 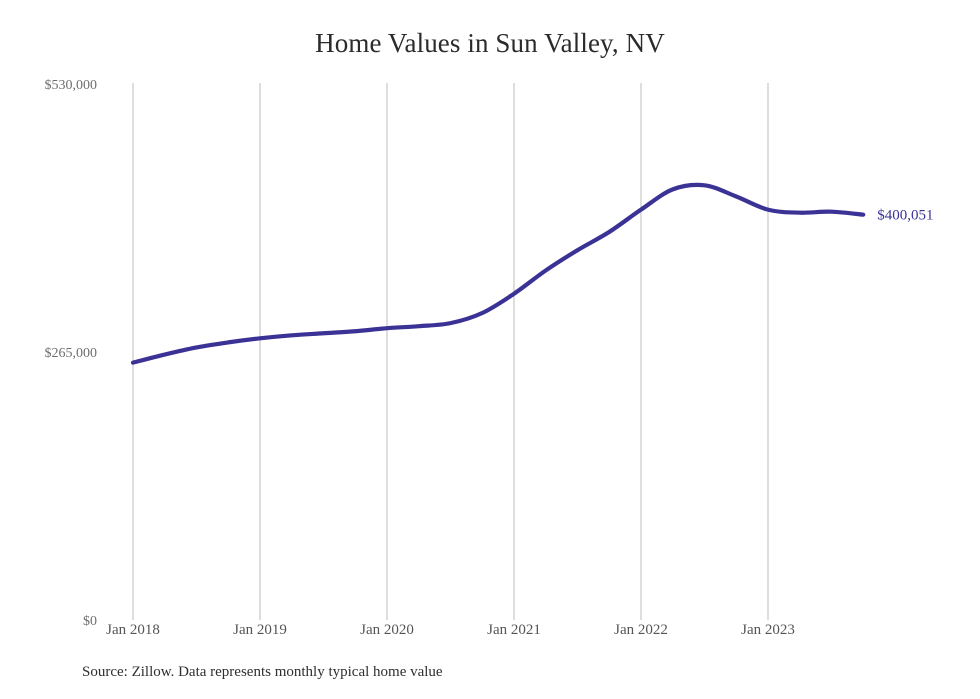 What do you see at coordinates (490, 43) in the screenshot?
I see `chart-title: Home Values in Sun Valley, NV` at bounding box center [490, 43].